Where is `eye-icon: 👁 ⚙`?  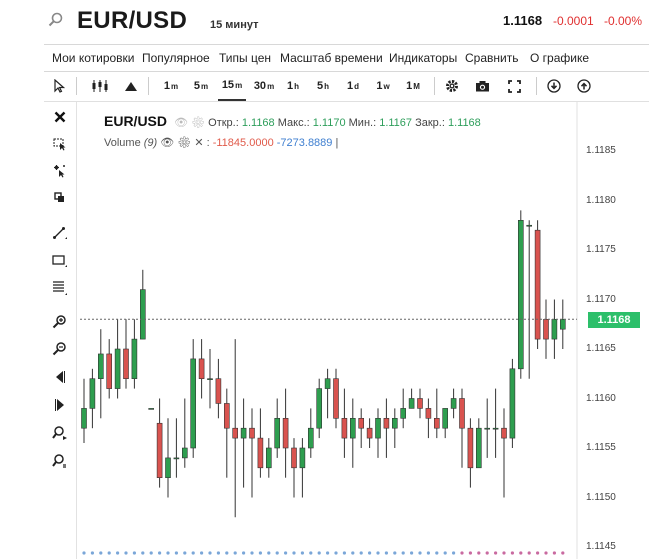 eye-icon: 👁 ⚙ is located at coordinates (190, 123).